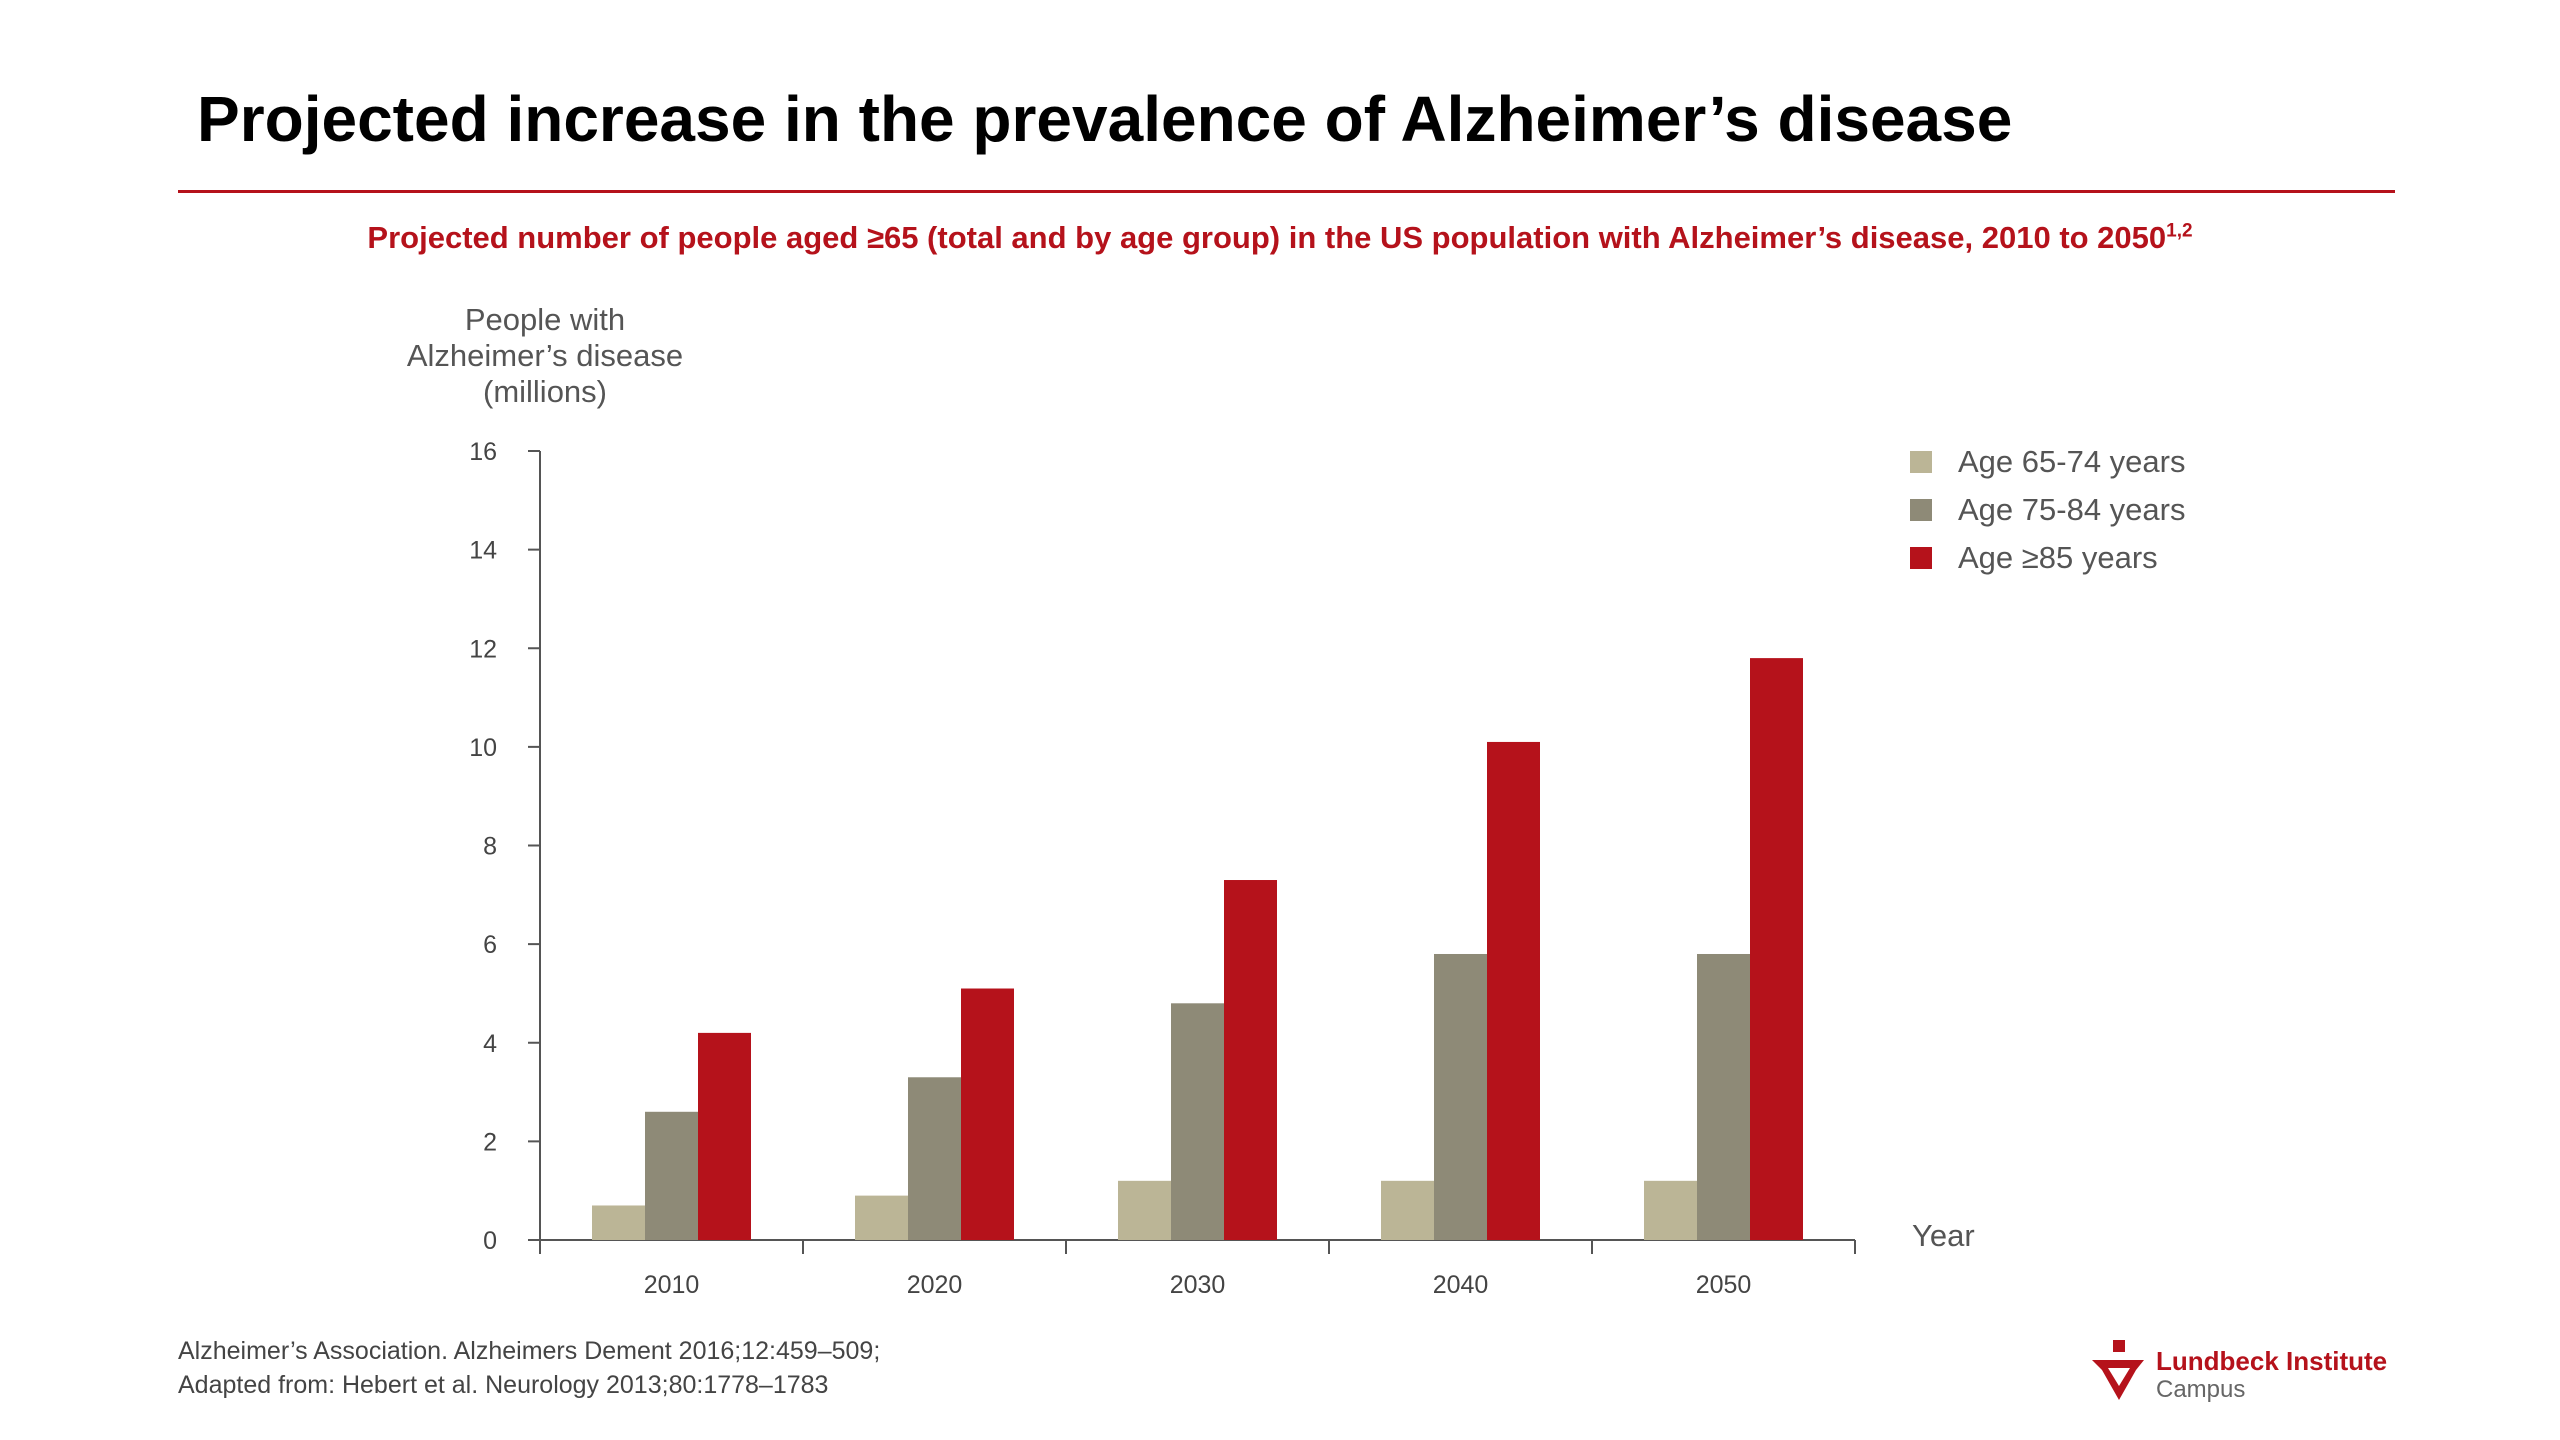  What do you see at coordinates (483, 748) in the screenshot?
I see `y-tick-label: 10` at bounding box center [483, 748].